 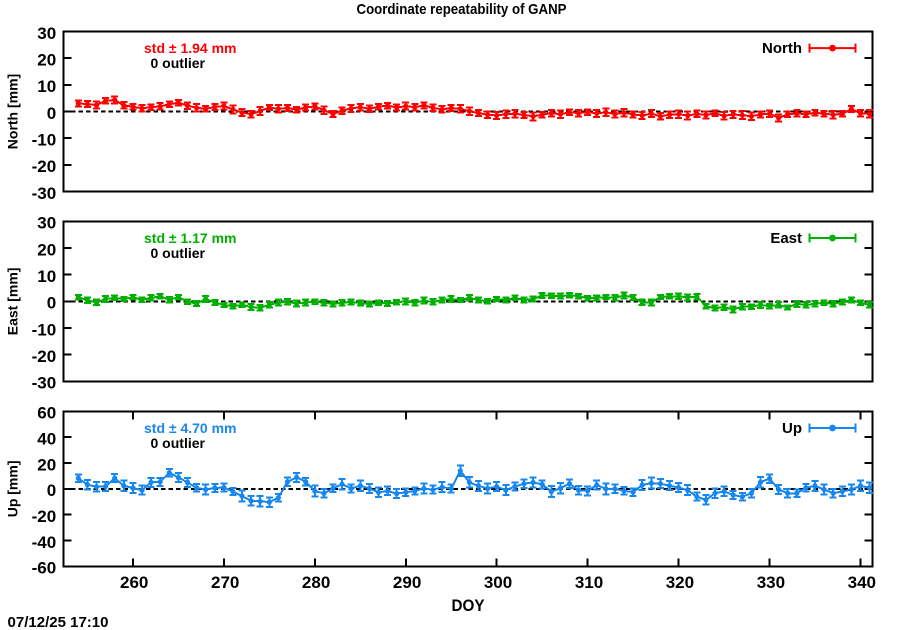 What do you see at coordinates (225, 582) in the screenshot?
I see `svg-text: 270` at bounding box center [225, 582].